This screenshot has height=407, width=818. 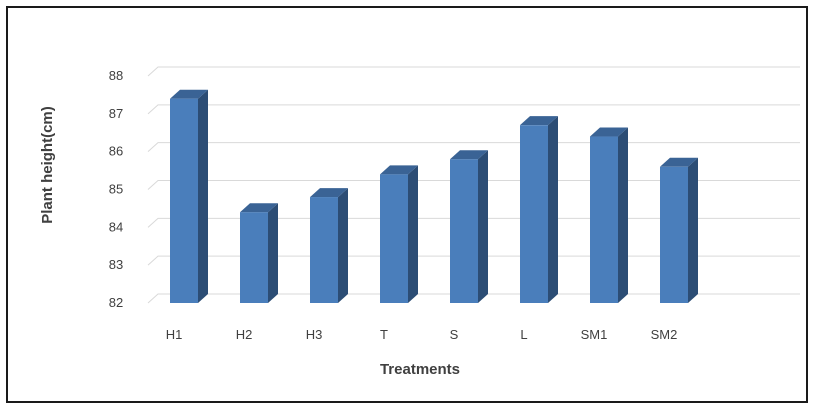 What do you see at coordinates (384, 334) in the screenshot?
I see `x-tick-label: T` at bounding box center [384, 334].